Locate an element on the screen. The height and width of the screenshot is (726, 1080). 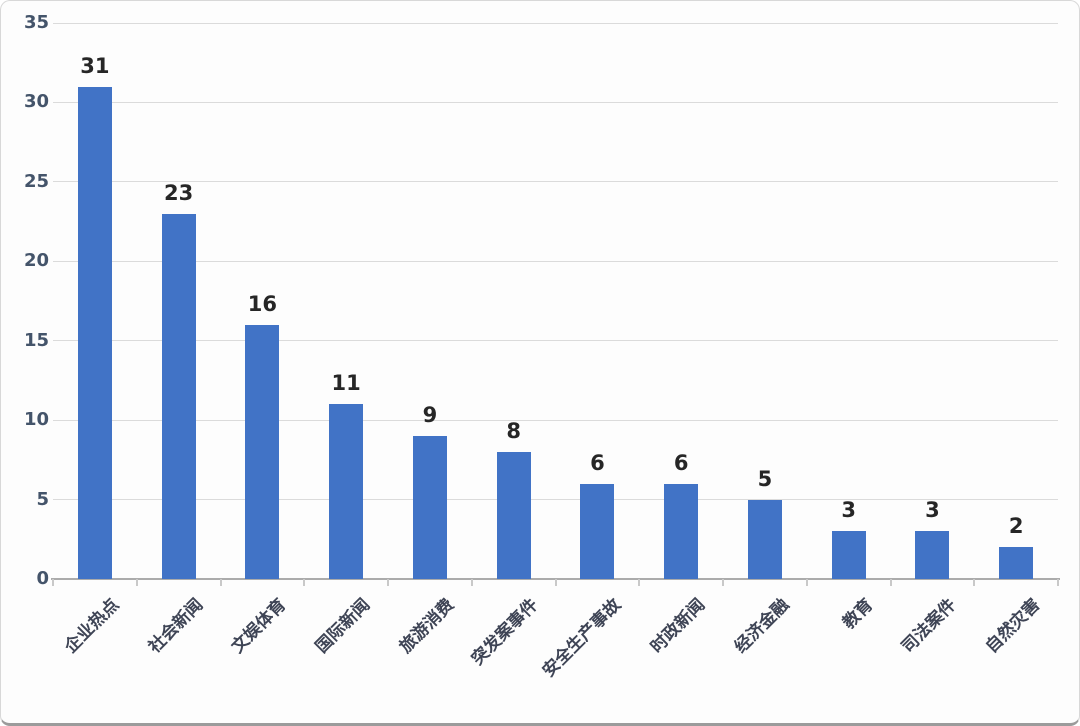
y-tick-label: 35 is located at coordinates (36, 22).